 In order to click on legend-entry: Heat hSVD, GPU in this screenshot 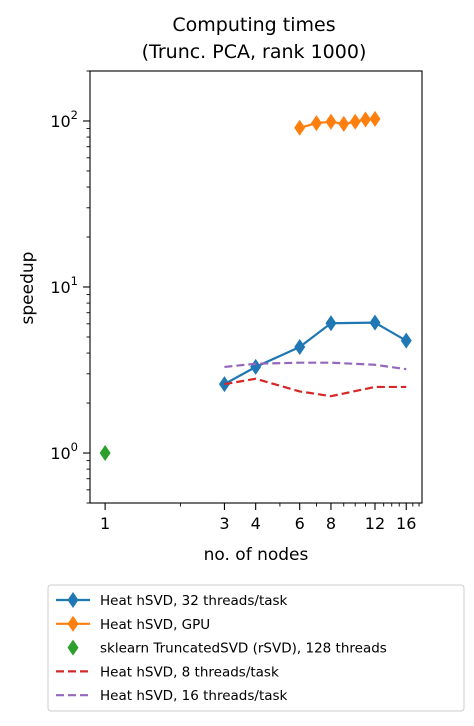, I will do `click(133, 624)`.